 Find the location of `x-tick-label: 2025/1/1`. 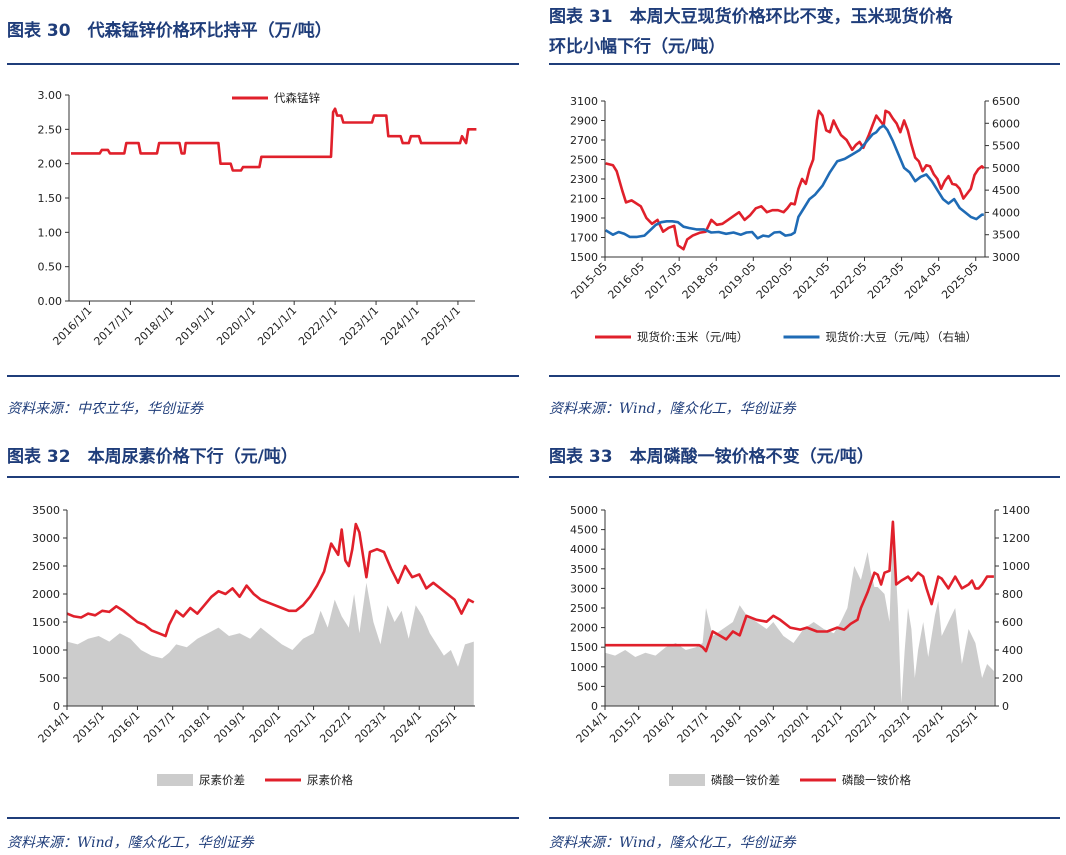

x-tick-label: 2025/1/1 is located at coordinates (441, 326).